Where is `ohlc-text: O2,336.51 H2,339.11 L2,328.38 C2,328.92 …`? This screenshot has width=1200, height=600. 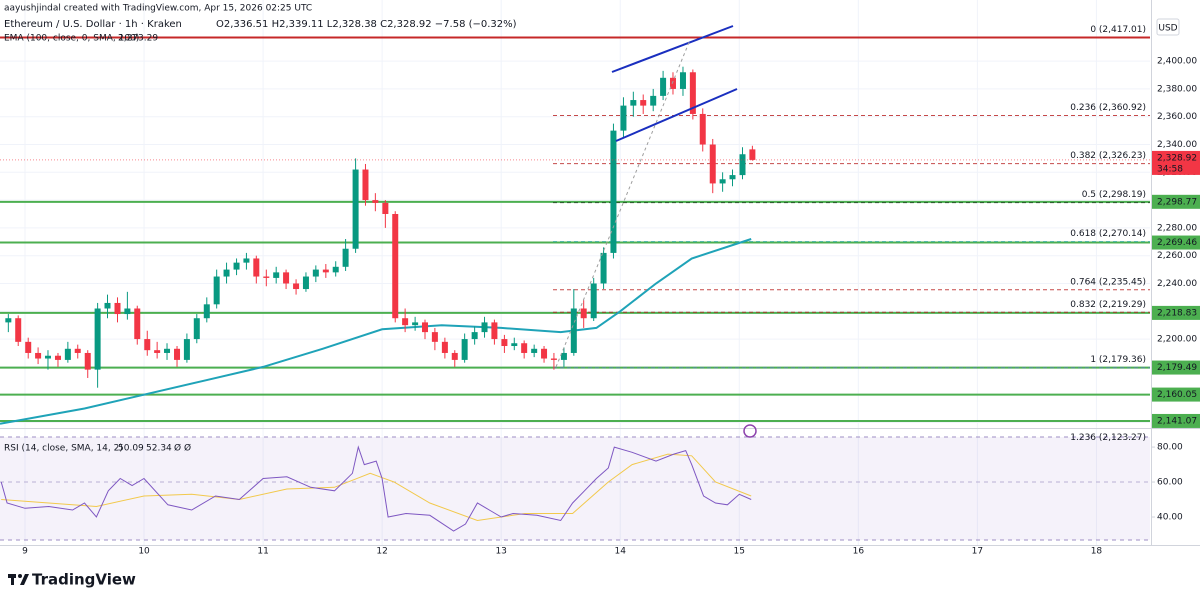 ohlc-text: O2,336.51 H2,339.11 L2,328.38 C2,328.92 … is located at coordinates (366, 24).